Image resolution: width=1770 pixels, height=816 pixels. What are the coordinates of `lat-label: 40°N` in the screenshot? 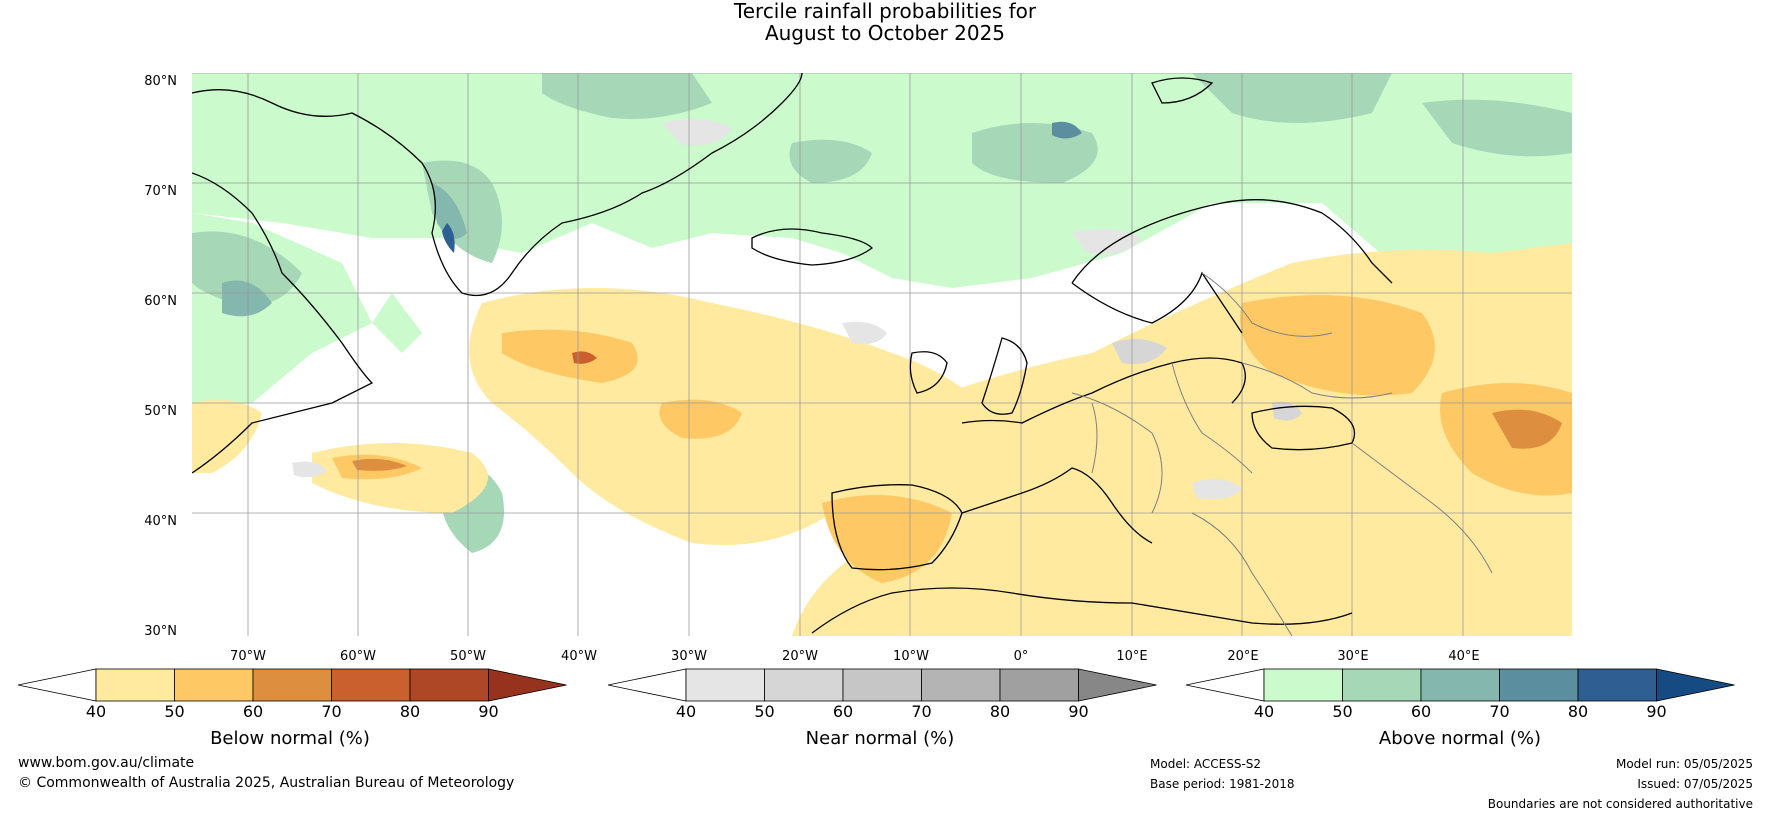 It's located at (160, 521).